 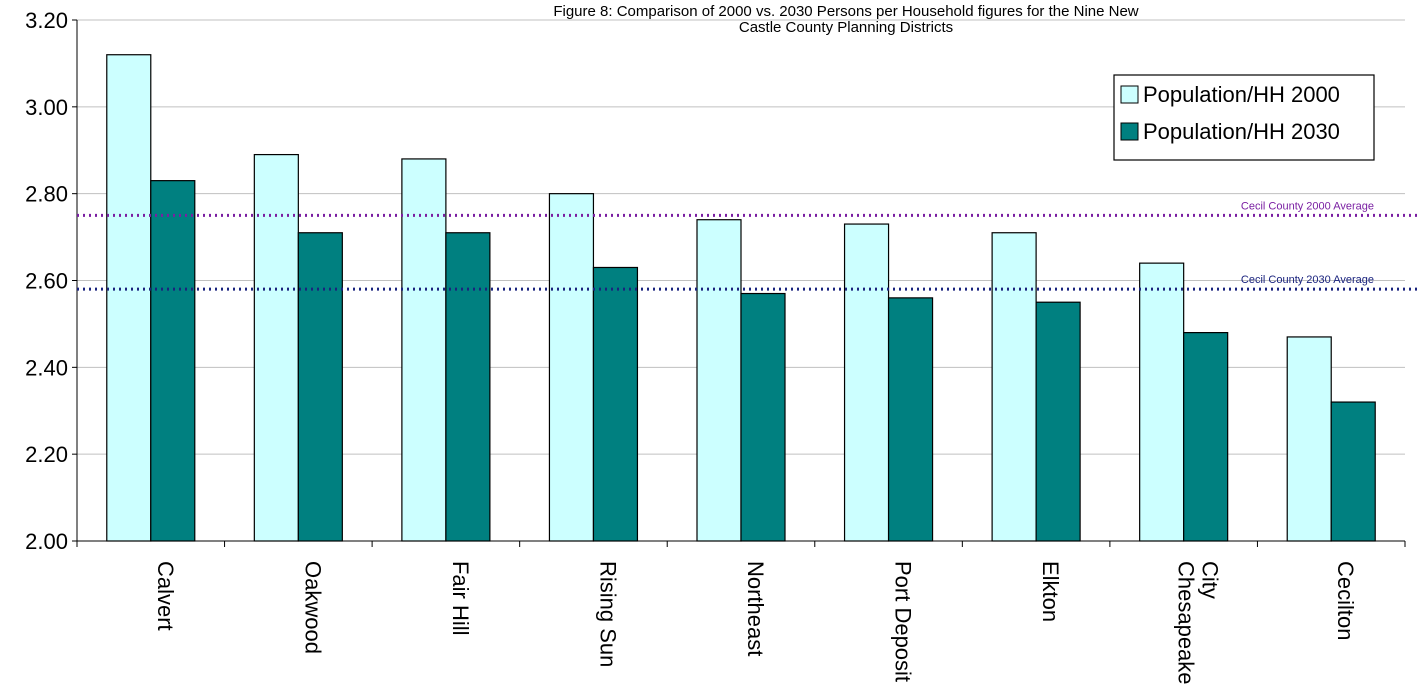 What do you see at coordinates (1058, 421) in the screenshot?
I see `bar-2030-elkton` at bounding box center [1058, 421].